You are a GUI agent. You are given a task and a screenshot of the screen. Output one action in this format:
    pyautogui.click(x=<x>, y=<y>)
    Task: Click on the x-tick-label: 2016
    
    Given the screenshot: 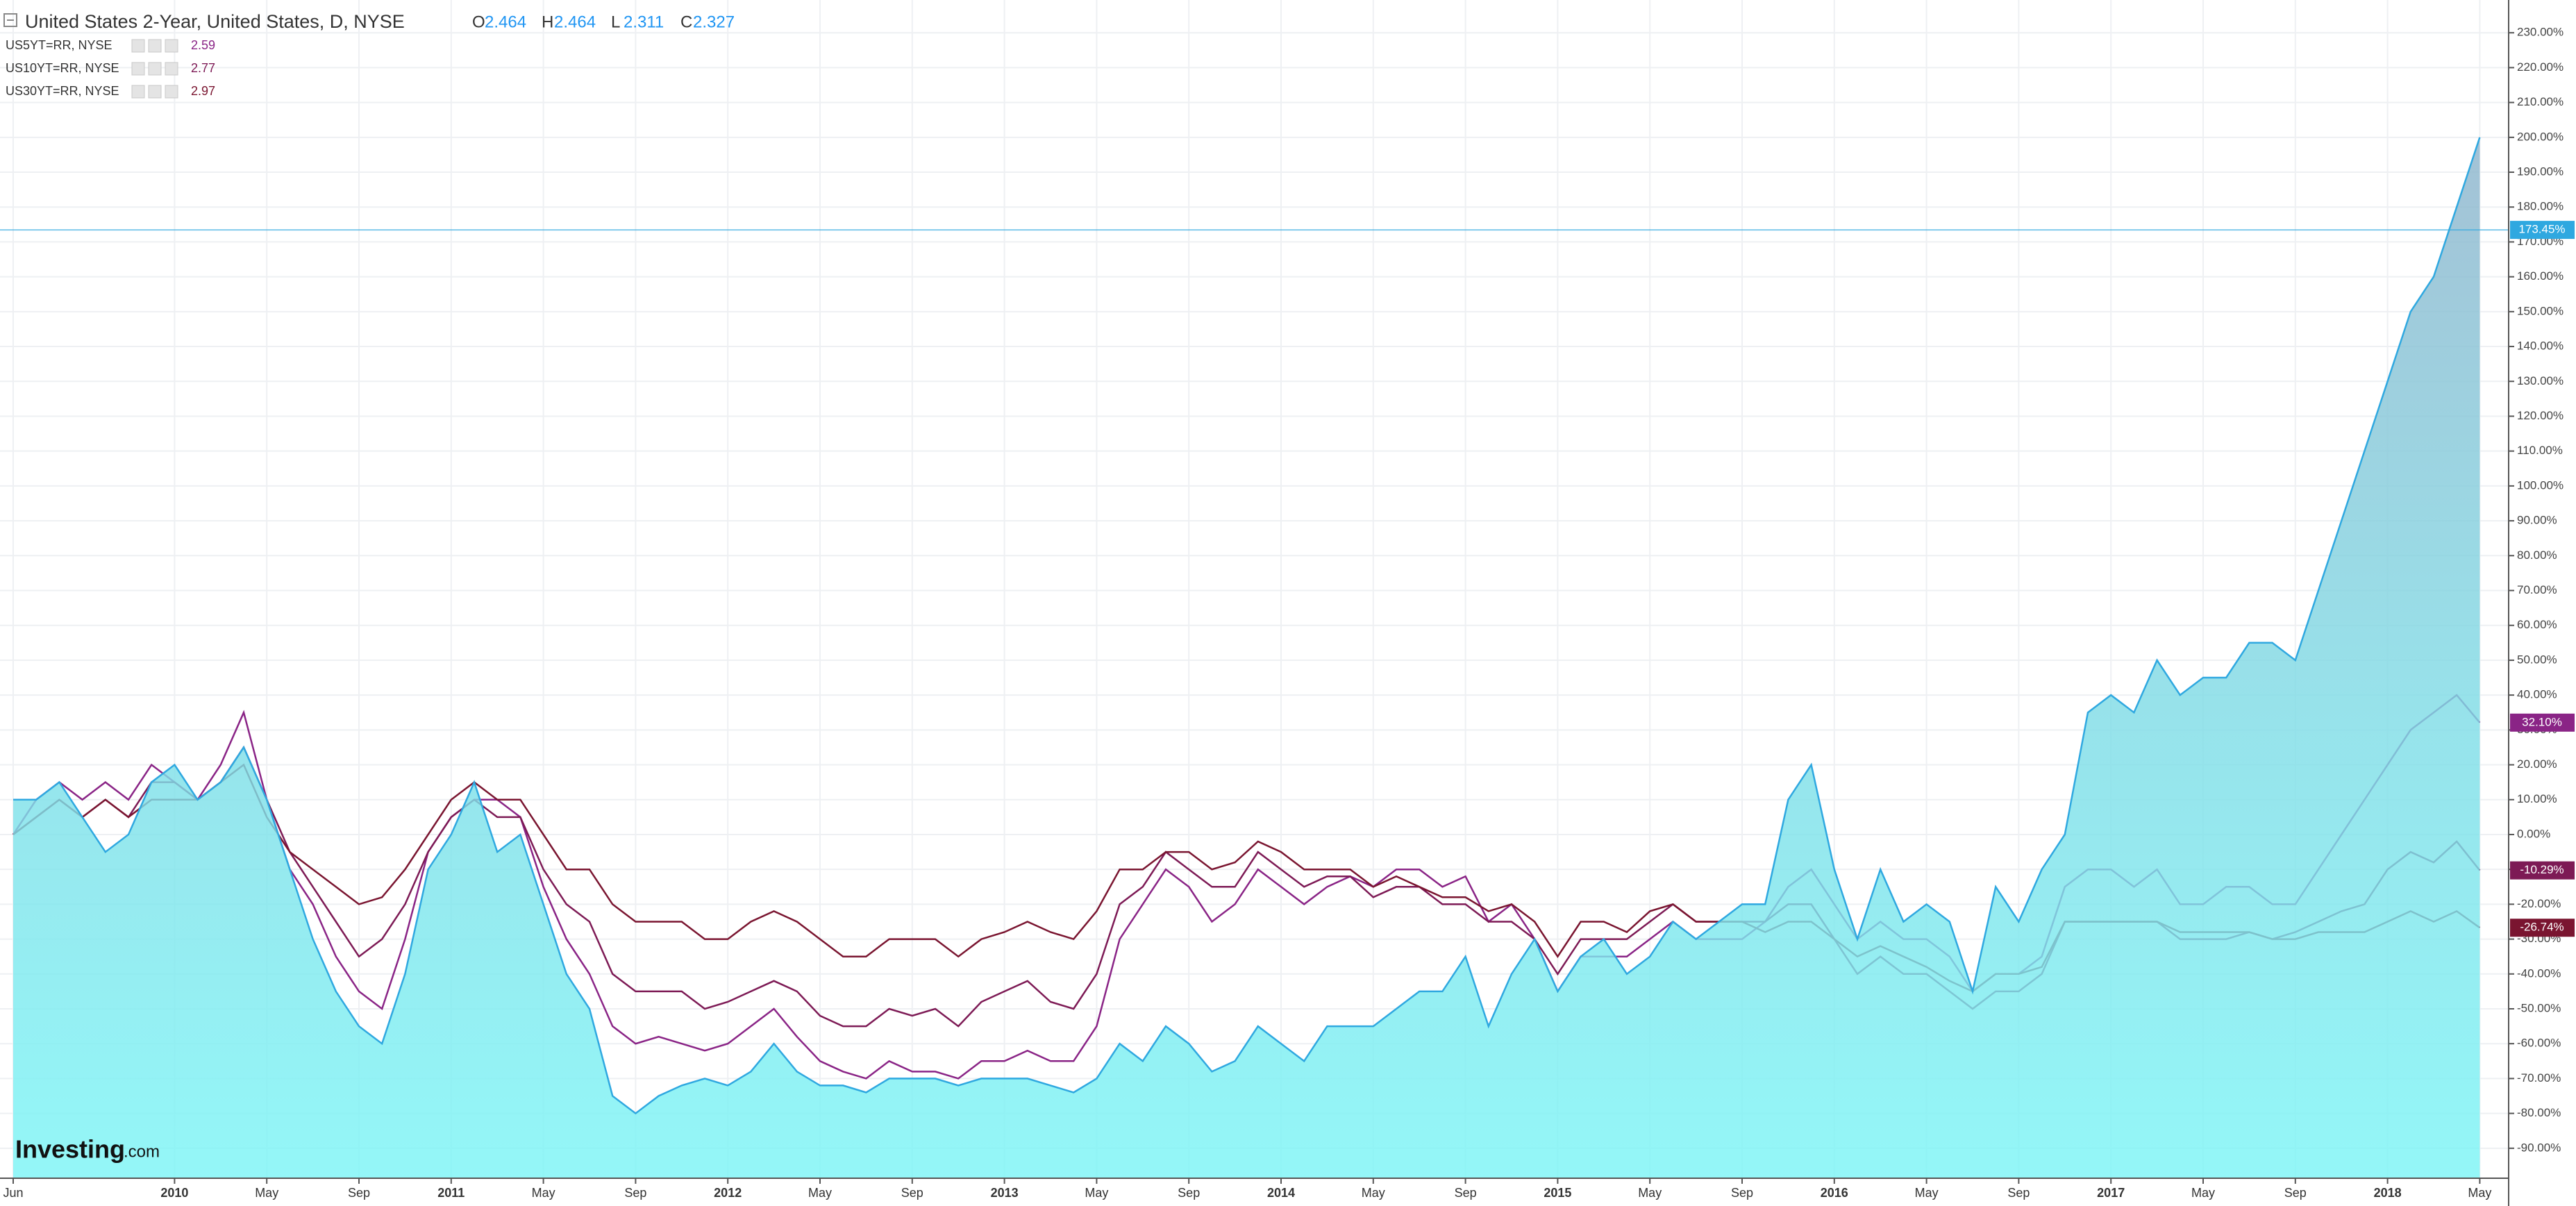 What is the action you would take?
    pyautogui.click(x=1834, y=1193)
    